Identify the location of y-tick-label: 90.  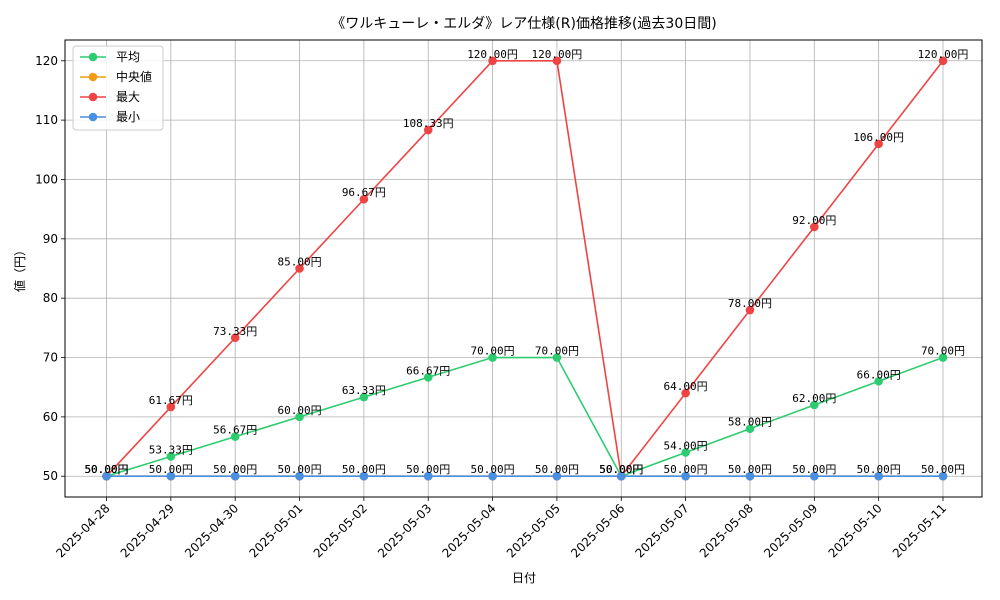
(50, 239).